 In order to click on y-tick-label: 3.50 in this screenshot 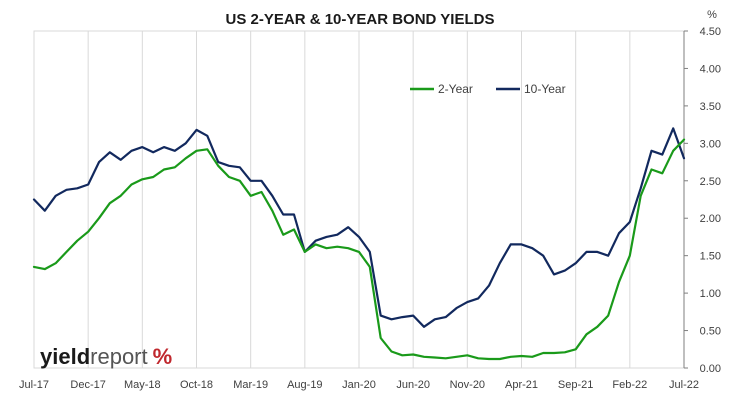, I will do `click(710, 107)`.